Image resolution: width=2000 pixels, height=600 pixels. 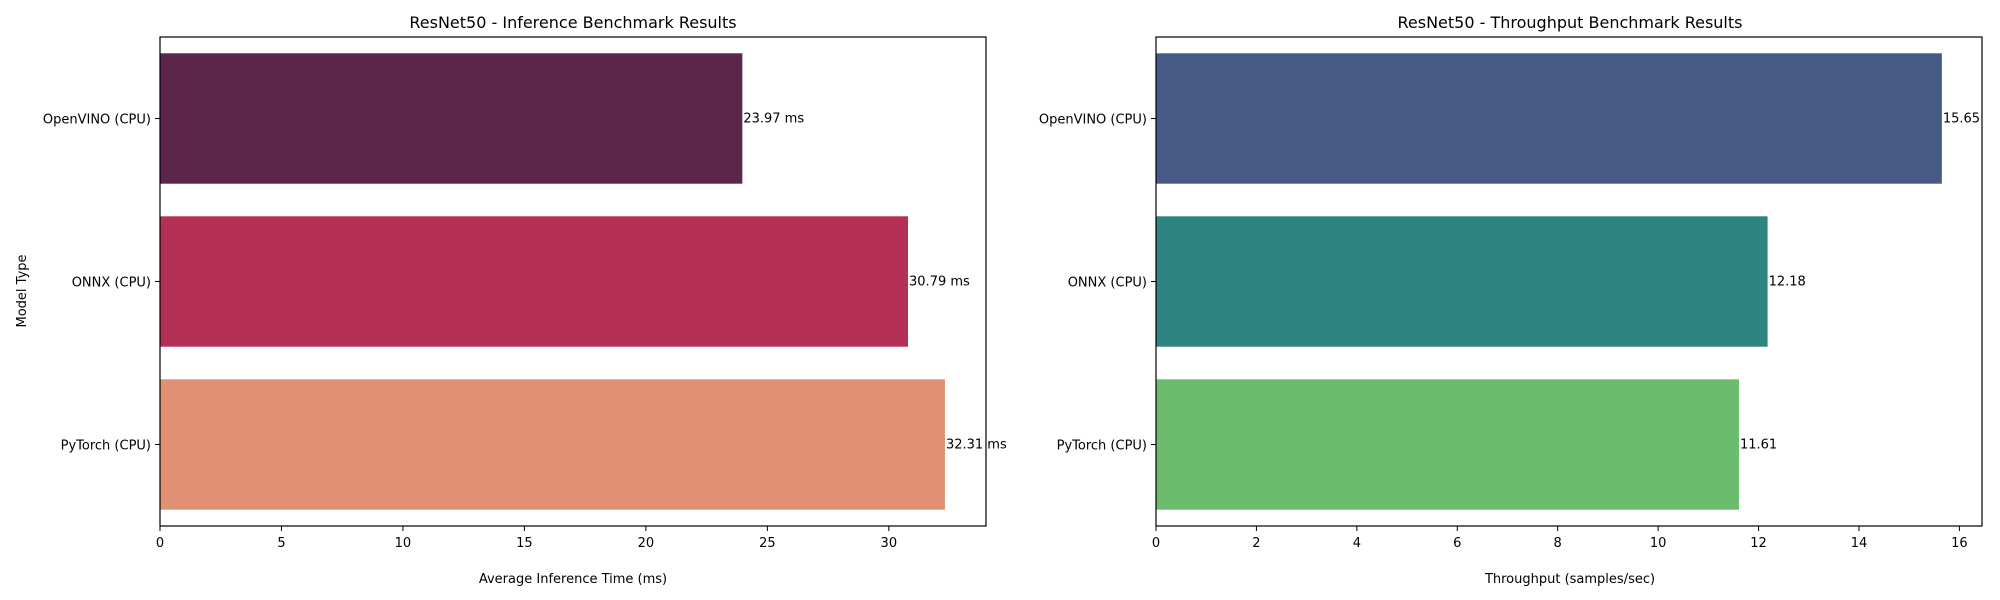 I want to click on inference-xtick-label-15: 15, so click(x=524, y=543).